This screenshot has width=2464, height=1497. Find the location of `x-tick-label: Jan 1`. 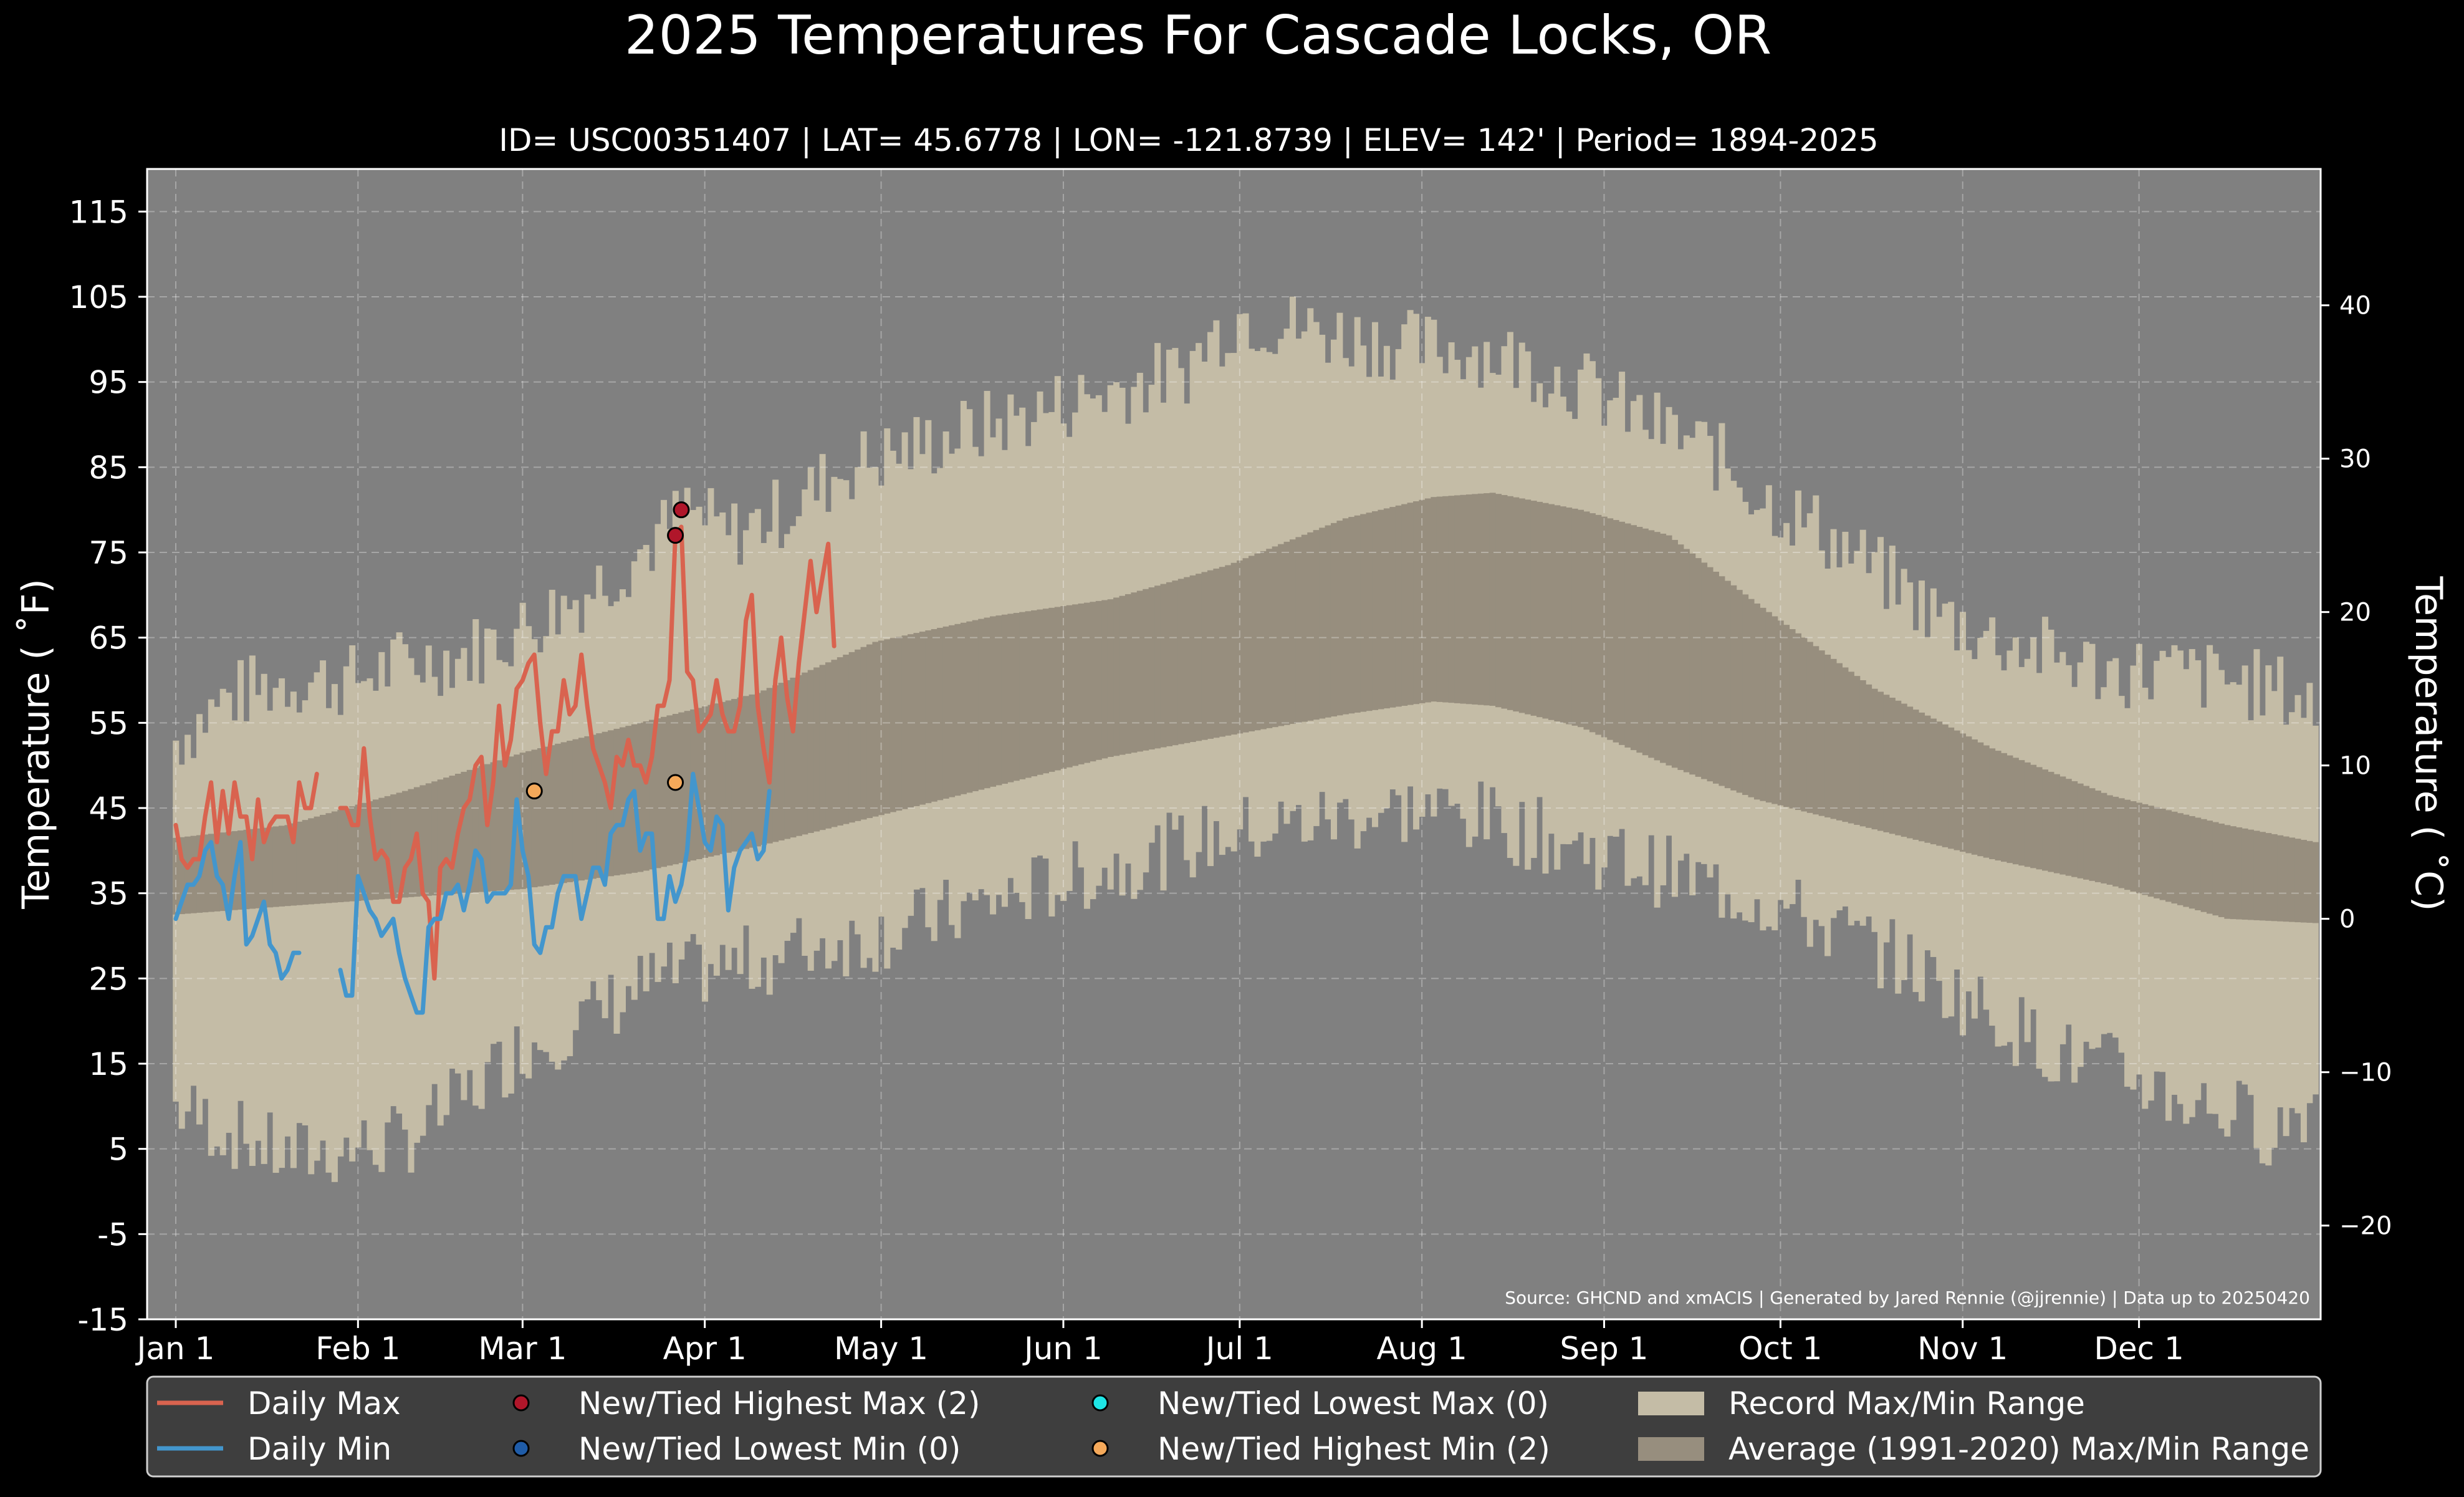

x-tick-label: Jan 1 is located at coordinates (175, 1349).